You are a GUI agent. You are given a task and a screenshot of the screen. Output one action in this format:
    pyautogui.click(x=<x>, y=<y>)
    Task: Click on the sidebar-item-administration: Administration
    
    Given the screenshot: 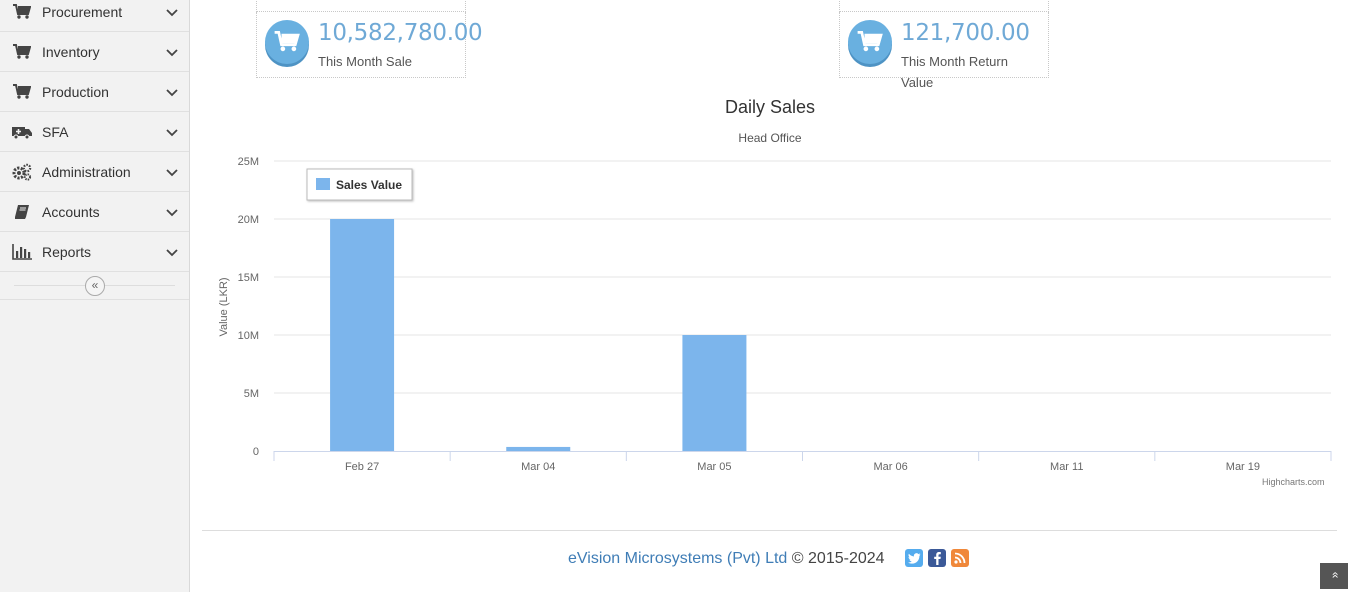 What is the action you would take?
    pyautogui.click(x=94, y=172)
    